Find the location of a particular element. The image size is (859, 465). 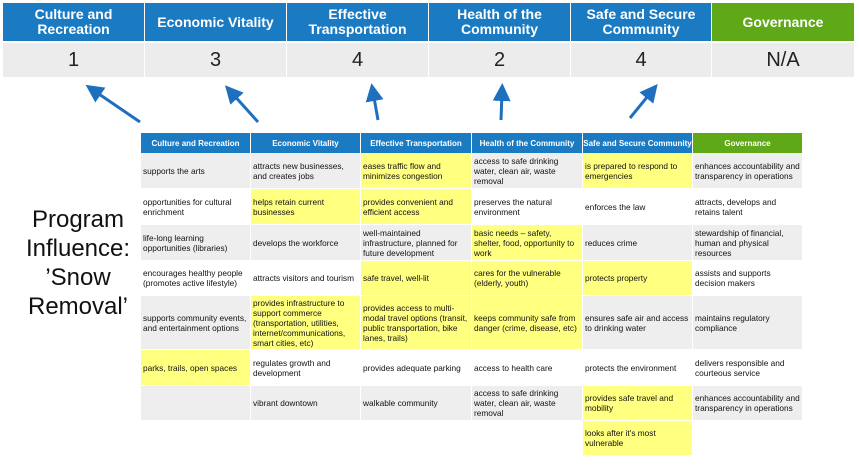

table-cell: parks, trails, open spaces is located at coordinates (196, 368).